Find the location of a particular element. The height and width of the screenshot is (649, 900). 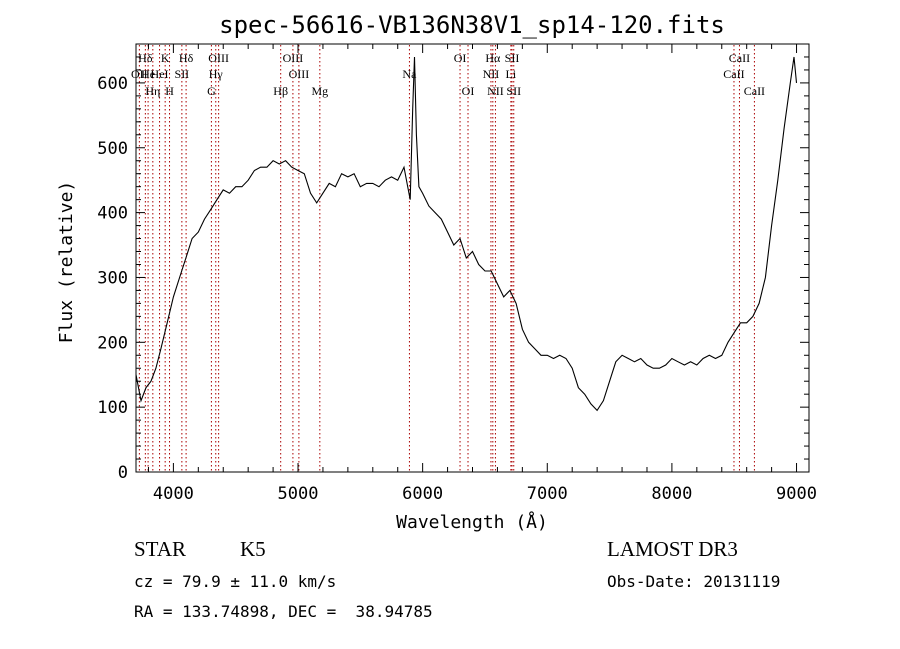

chart-title: spec-56616-VB136N38V1_sp14-120.fits is located at coordinates (472, 25).